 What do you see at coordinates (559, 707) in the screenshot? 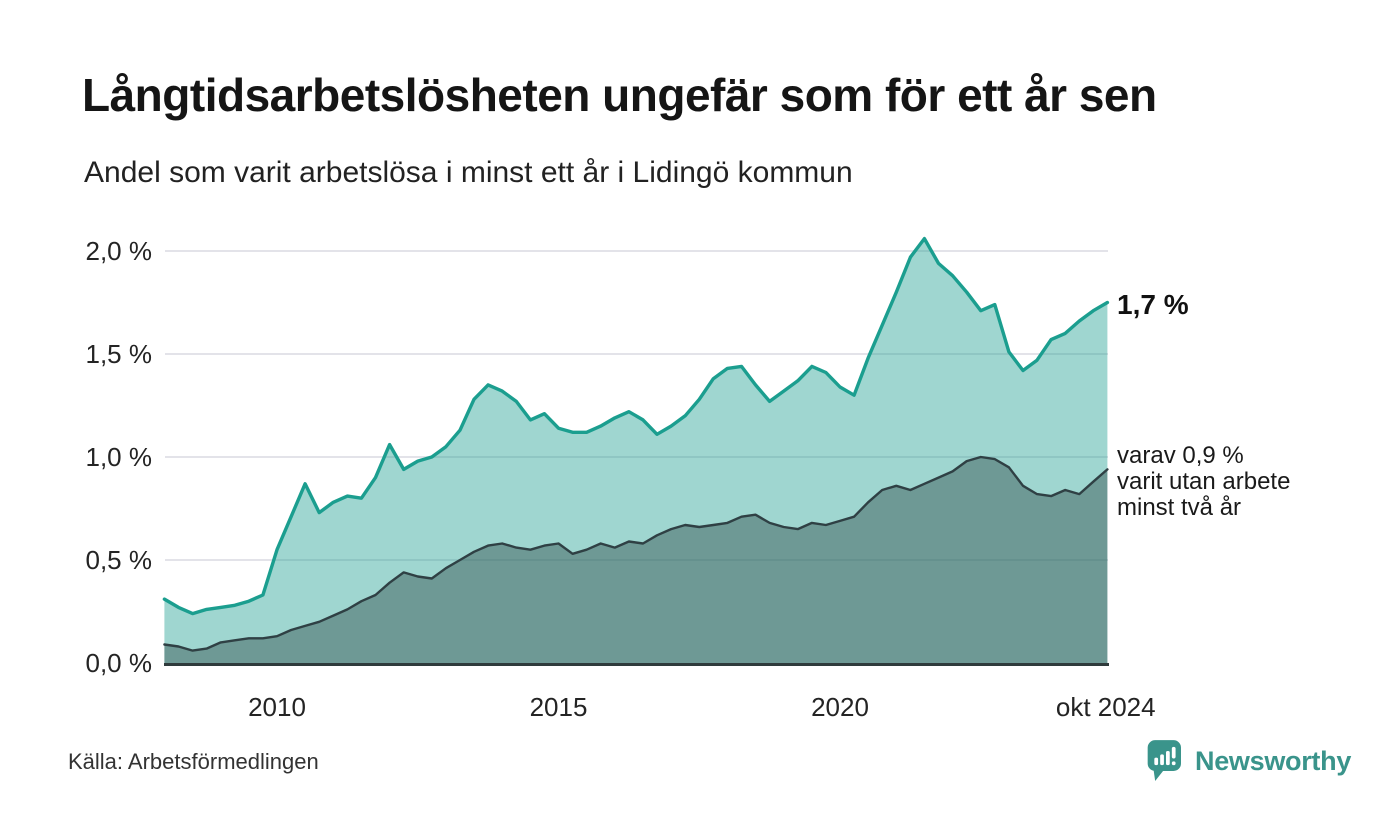
I see `x-tick-label: 2015` at bounding box center [559, 707].